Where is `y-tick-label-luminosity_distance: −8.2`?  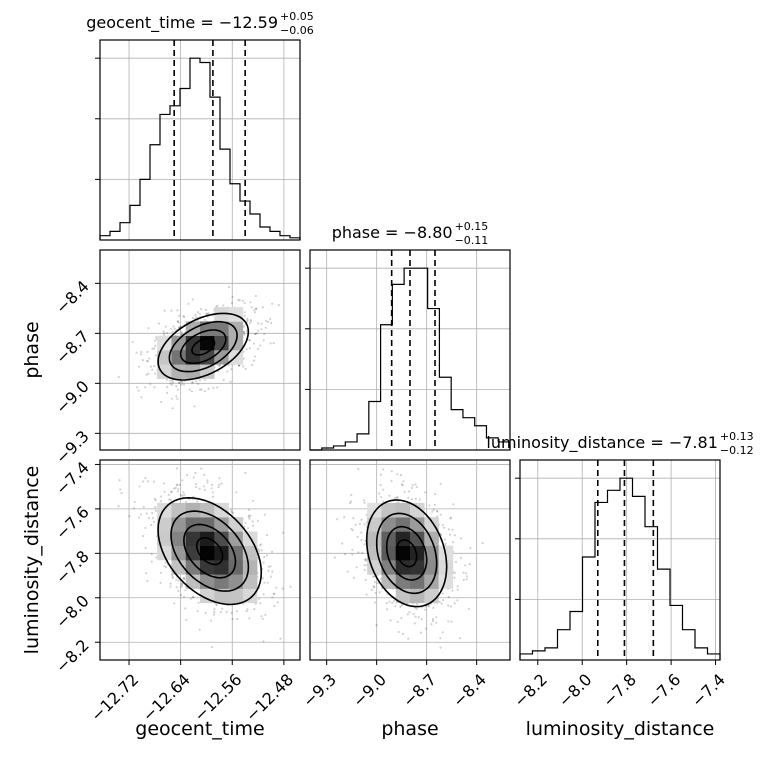 y-tick-label-luminosity_distance: −8.2 is located at coordinates (72, 656).